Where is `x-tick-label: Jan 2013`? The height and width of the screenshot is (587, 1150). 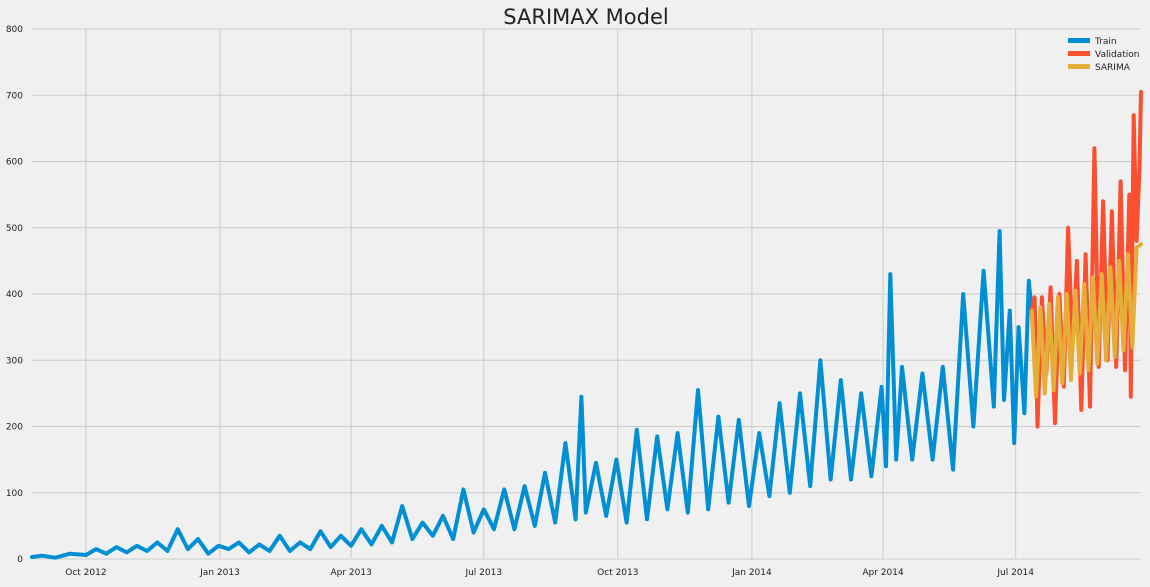 x-tick-label: Jan 2013 is located at coordinates (219, 573).